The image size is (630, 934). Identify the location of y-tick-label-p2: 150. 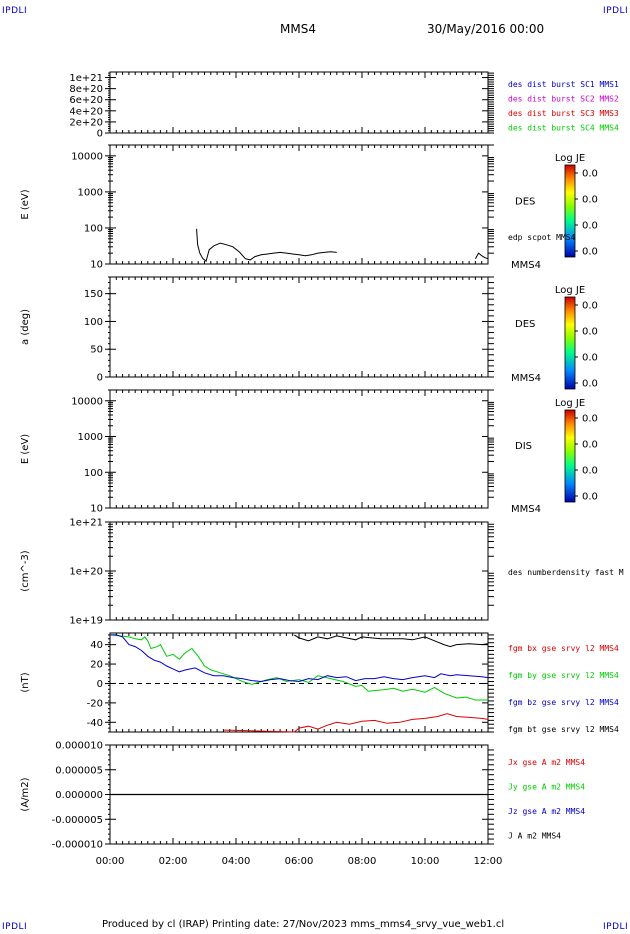
(93, 294).